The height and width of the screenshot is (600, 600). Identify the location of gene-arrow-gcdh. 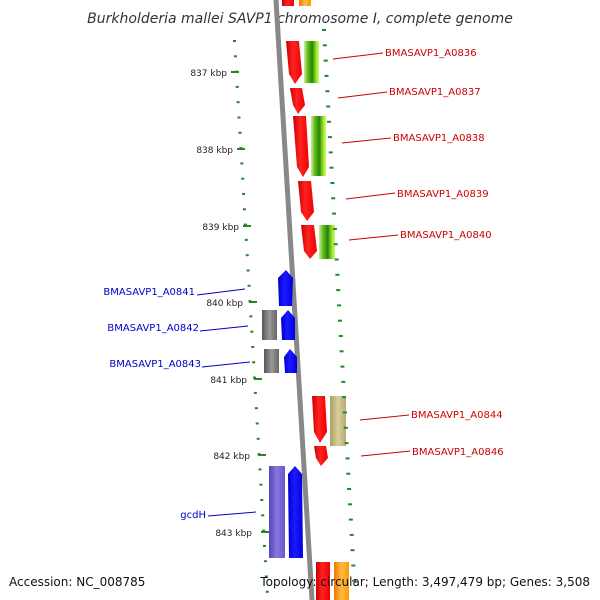
(295, 512).